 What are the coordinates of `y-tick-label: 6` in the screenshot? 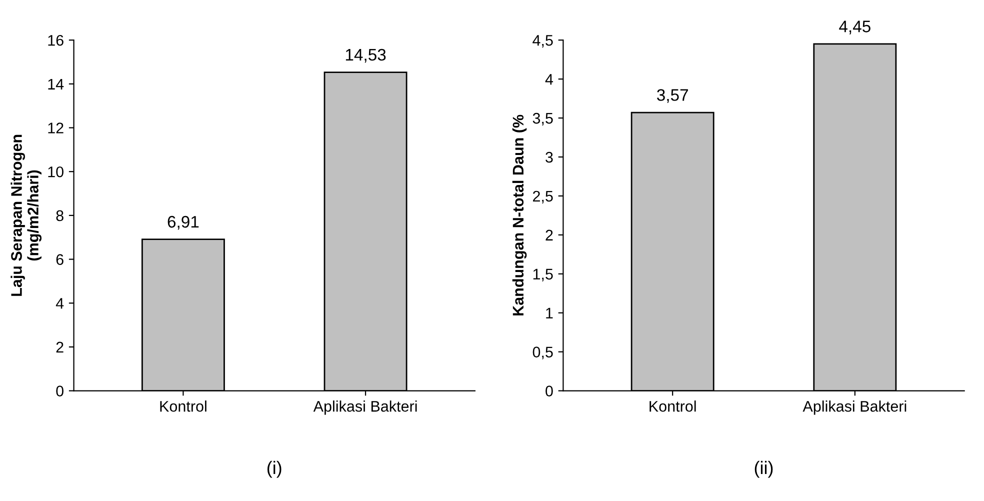 It's located at (60, 259).